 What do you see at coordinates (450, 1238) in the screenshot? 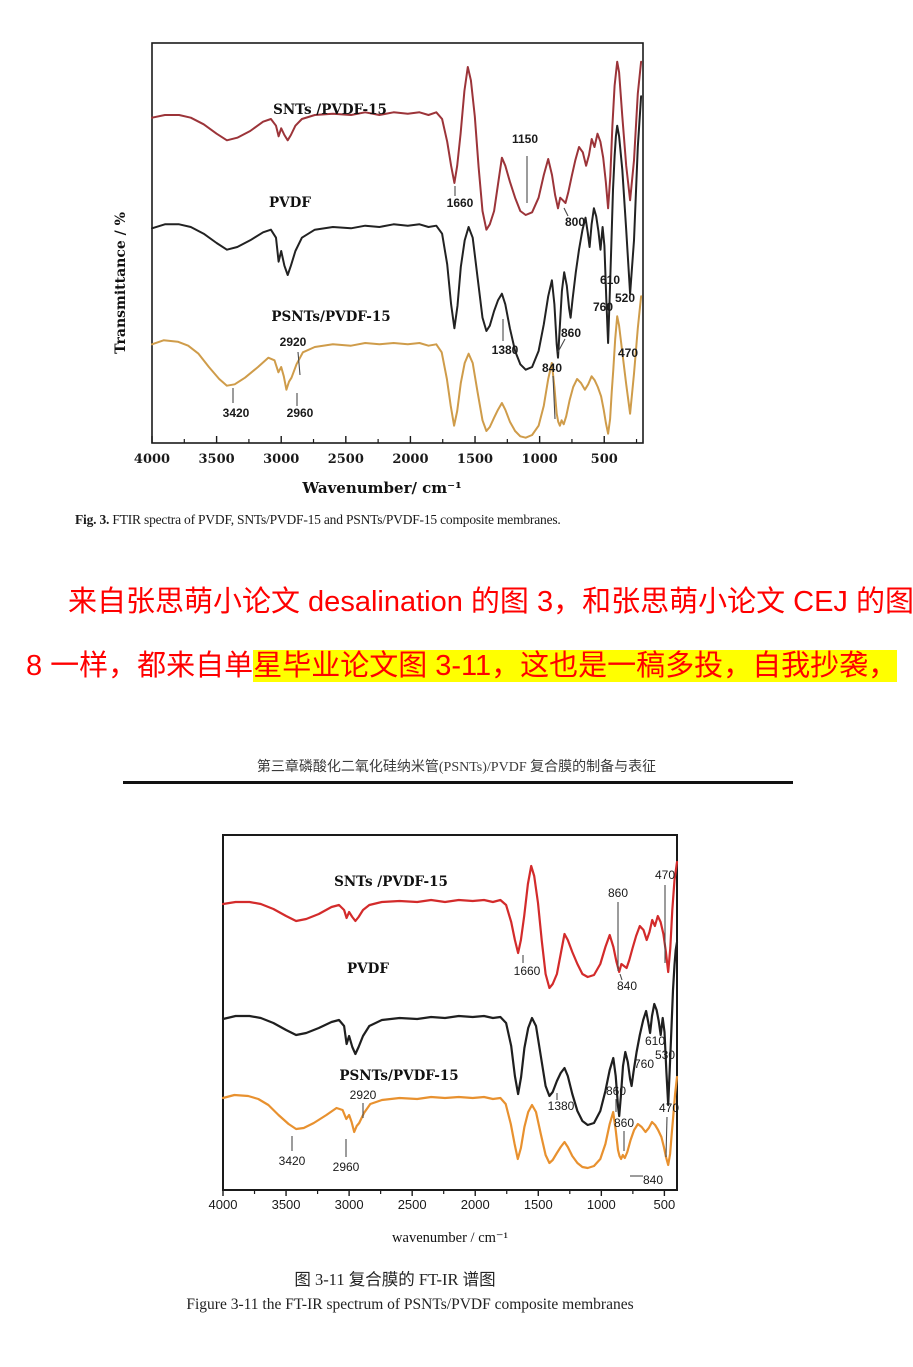
I see `x-axis-title: wavenumber / cm⁻¹` at bounding box center [450, 1238].